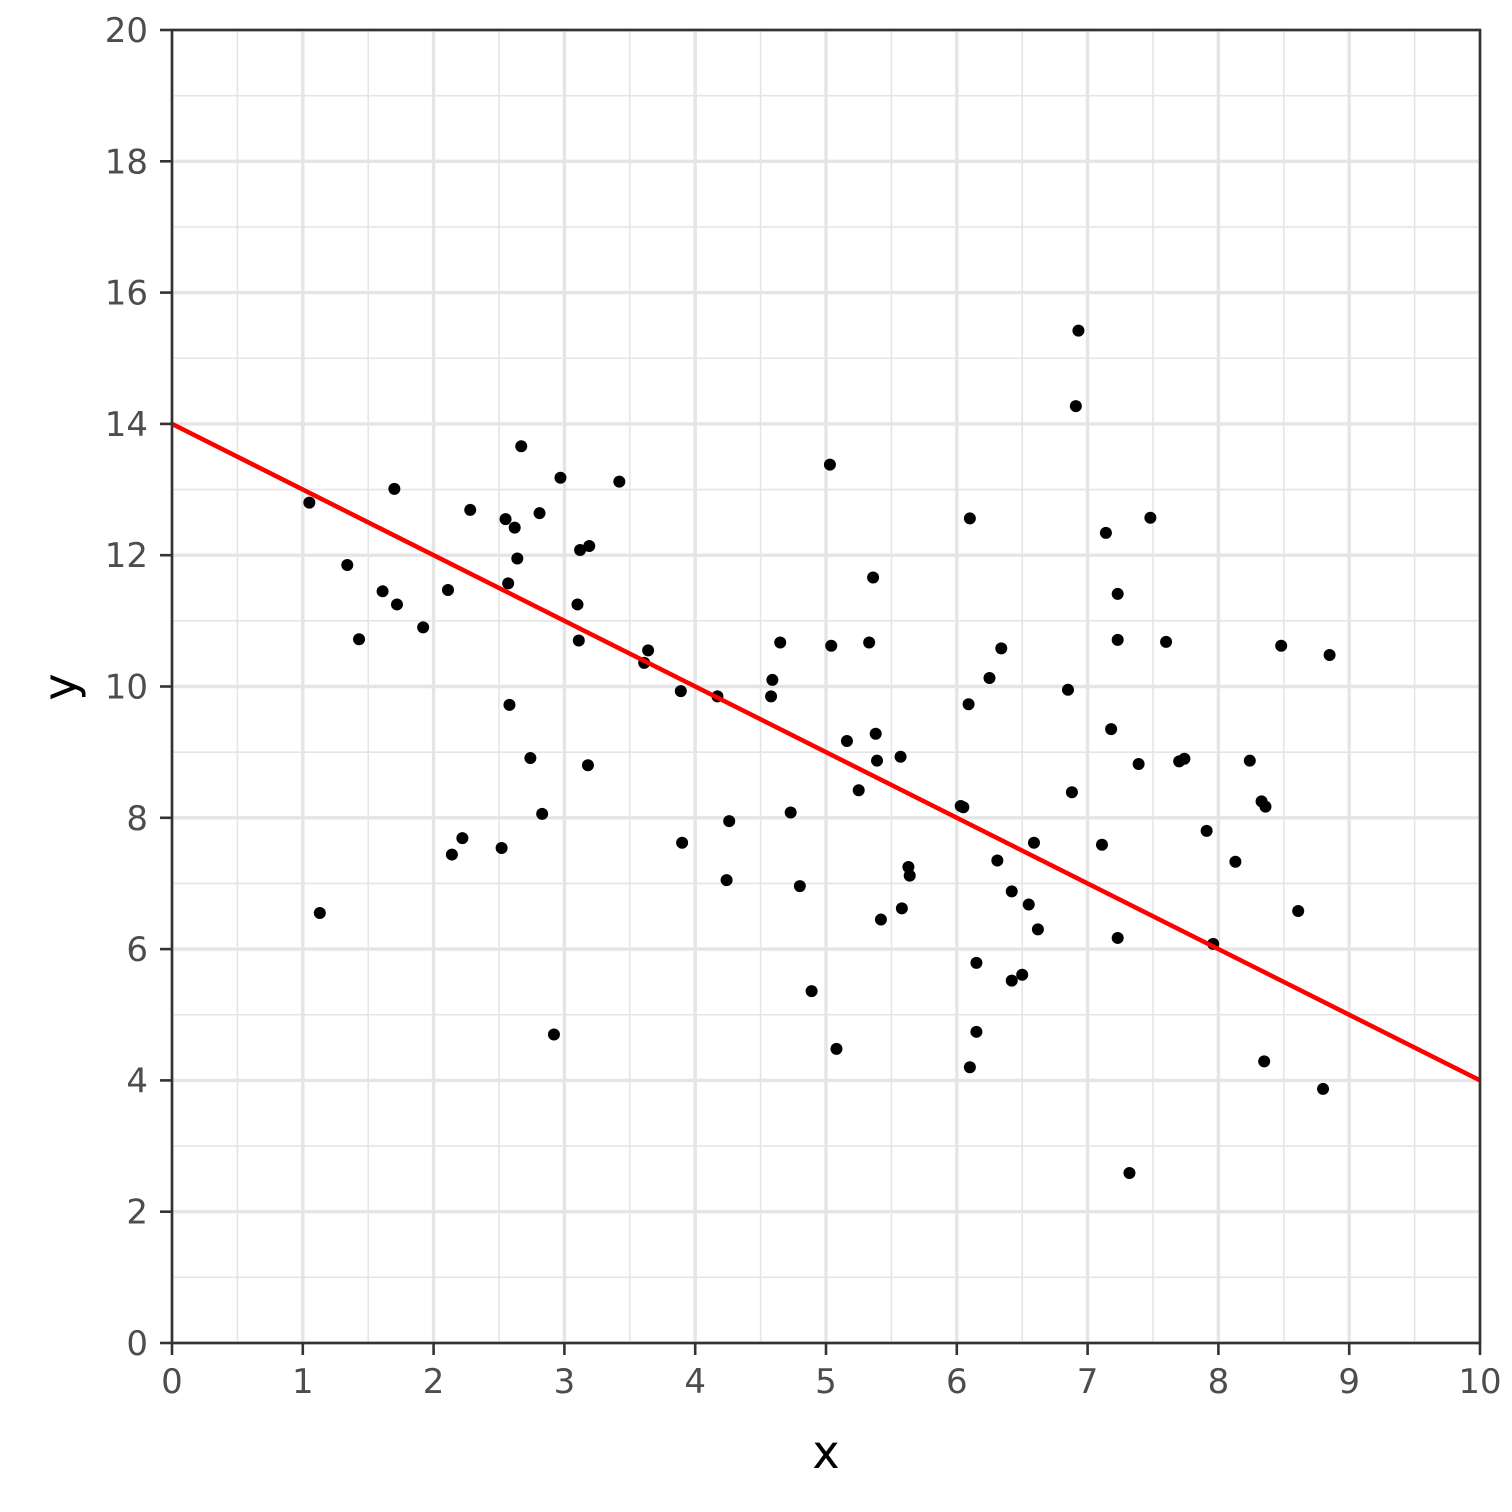 Image resolution: width=1512 pixels, height=1512 pixels. I want to click on y-tick-label: 12, so click(126, 556).